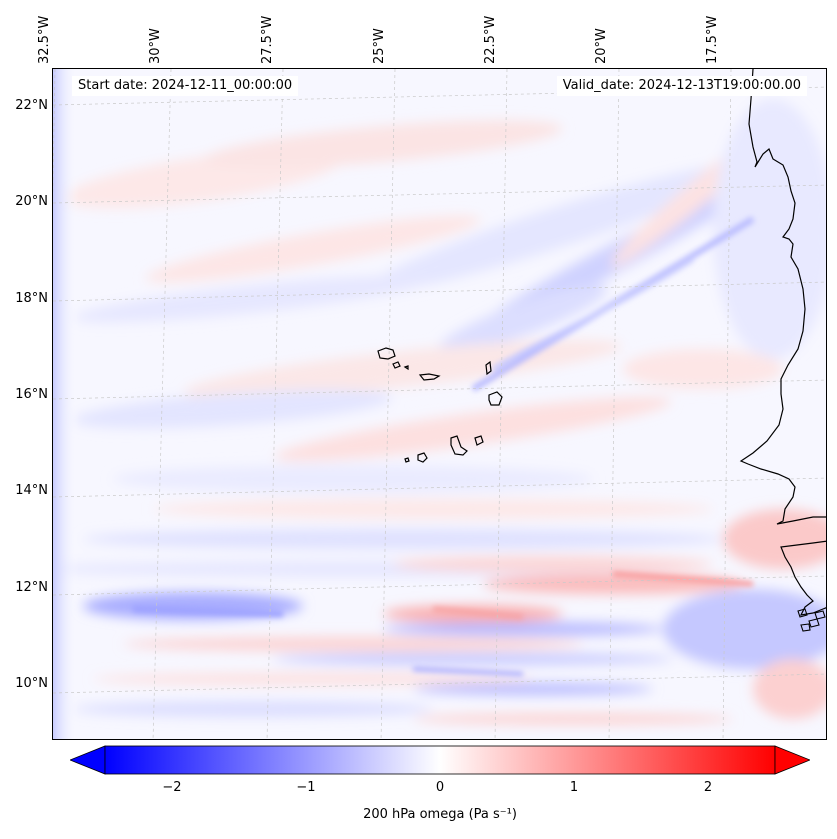  I want to click on colorbar-variable: 200 hPa omega, so click(414, 814).